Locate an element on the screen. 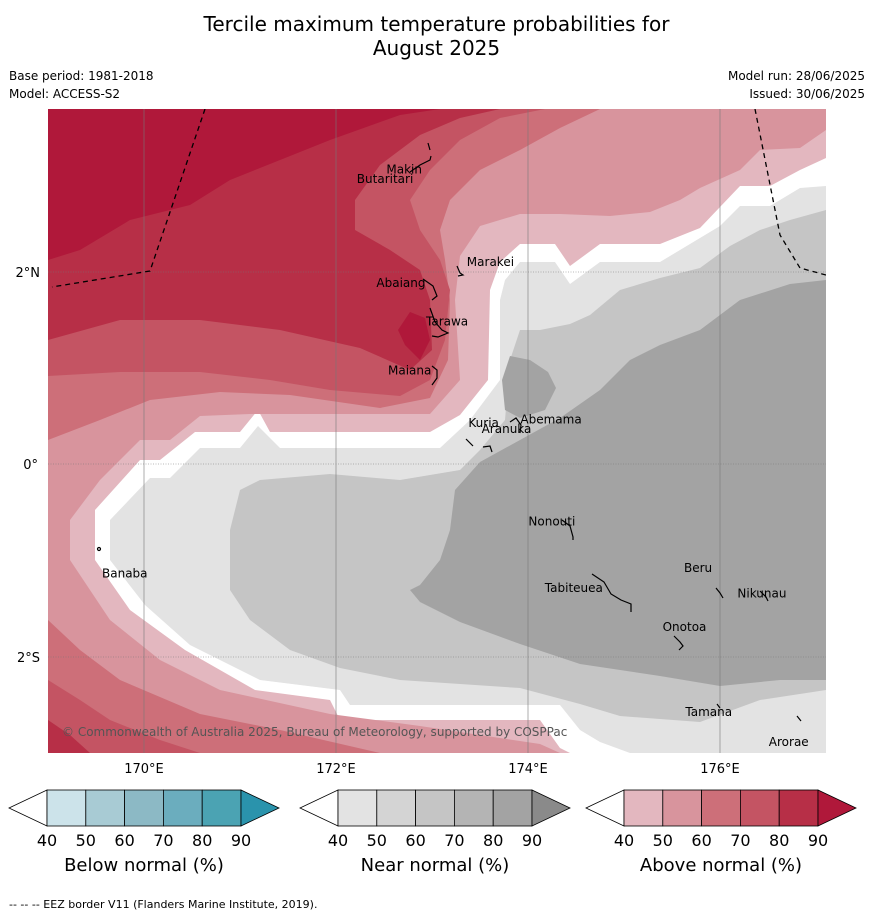  place-label-aranuka: Aranuka is located at coordinates (507, 429).